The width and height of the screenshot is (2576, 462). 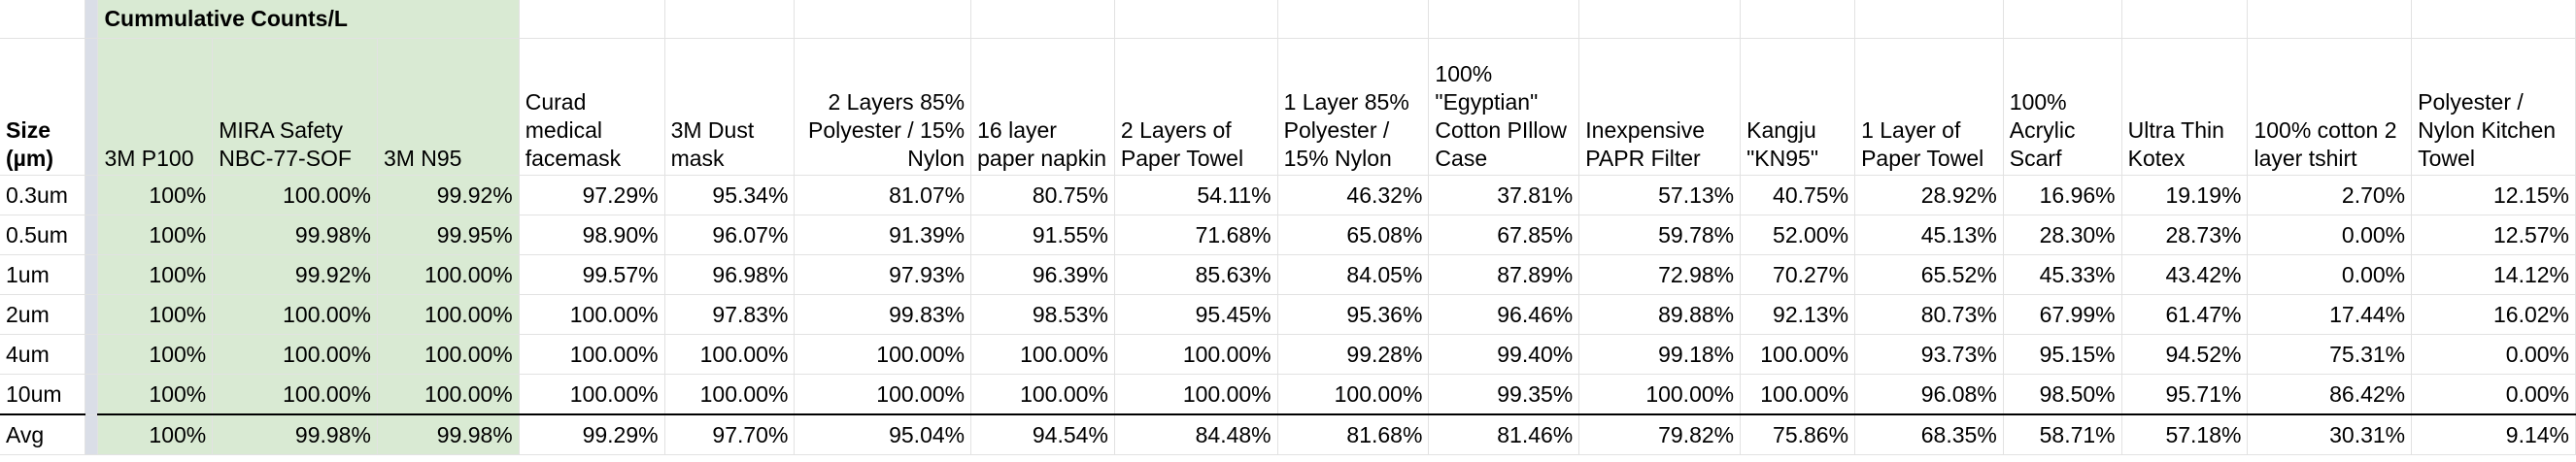 I want to click on sheet-title-cell: Cummulative Counts/L, so click(x=308, y=19).